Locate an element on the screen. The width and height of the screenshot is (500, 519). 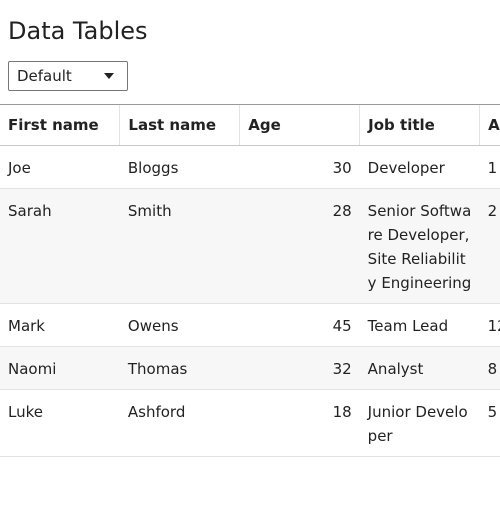
cell-first: Naomi is located at coordinates (60, 368).